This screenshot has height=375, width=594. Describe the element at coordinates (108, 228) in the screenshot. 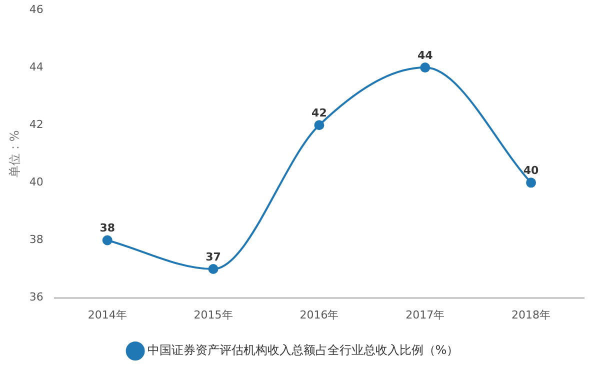

I see `data-label: 38` at that location.